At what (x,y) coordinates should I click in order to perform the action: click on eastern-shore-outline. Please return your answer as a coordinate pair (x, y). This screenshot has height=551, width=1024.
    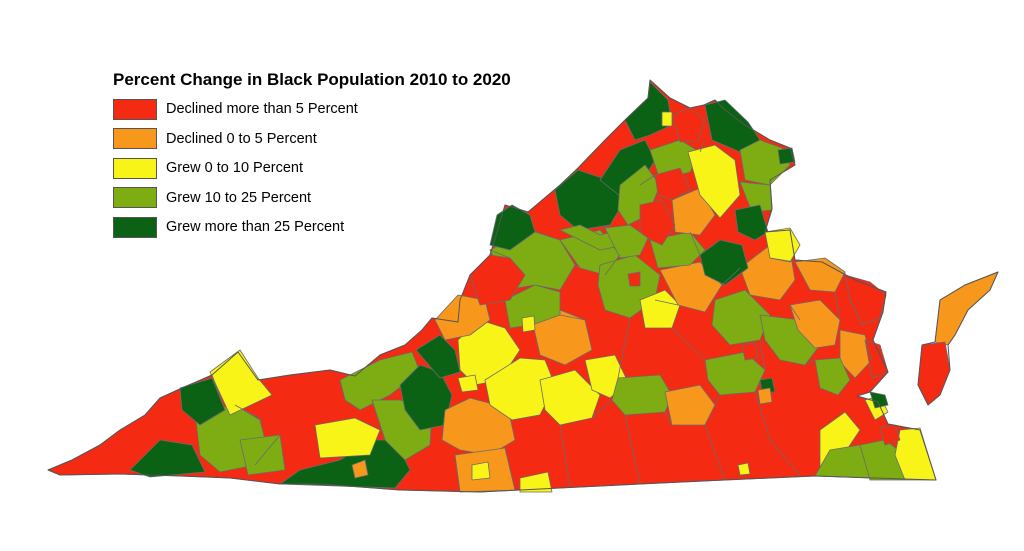
    Looking at the image, I should click on (958, 338).